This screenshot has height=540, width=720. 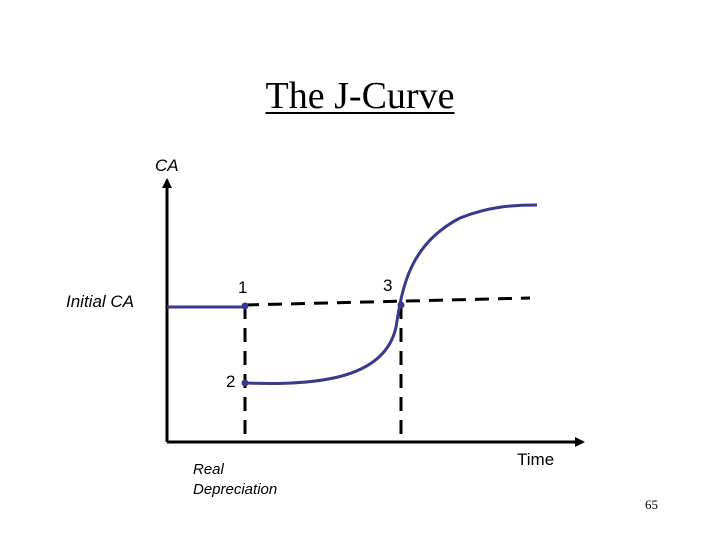 I want to click on slide-title-text: The J-Curve, so click(x=360, y=96).